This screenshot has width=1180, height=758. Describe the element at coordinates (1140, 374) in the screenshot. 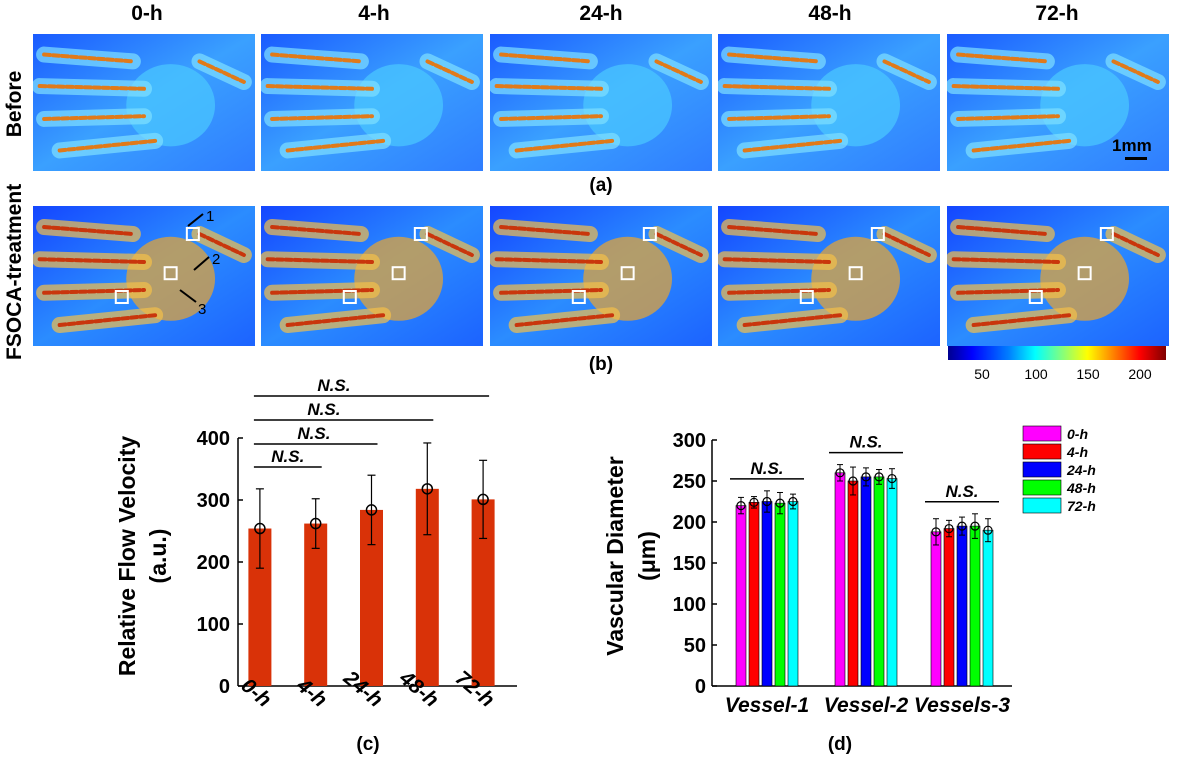

I see `colorbar-tick-200: 200` at that location.